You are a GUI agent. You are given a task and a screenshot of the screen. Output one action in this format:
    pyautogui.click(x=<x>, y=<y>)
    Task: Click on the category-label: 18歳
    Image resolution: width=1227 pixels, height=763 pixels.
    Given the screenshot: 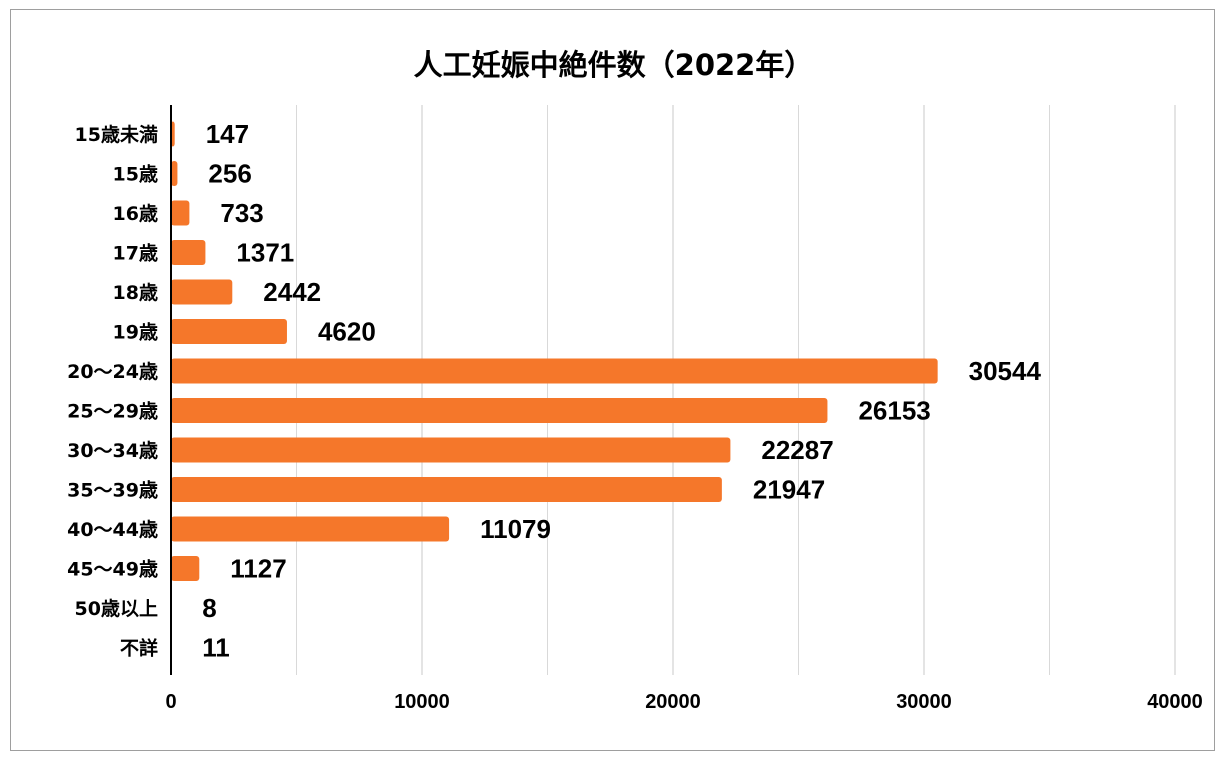 What is the action you would take?
    pyautogui.click(x=135, y=293)
    